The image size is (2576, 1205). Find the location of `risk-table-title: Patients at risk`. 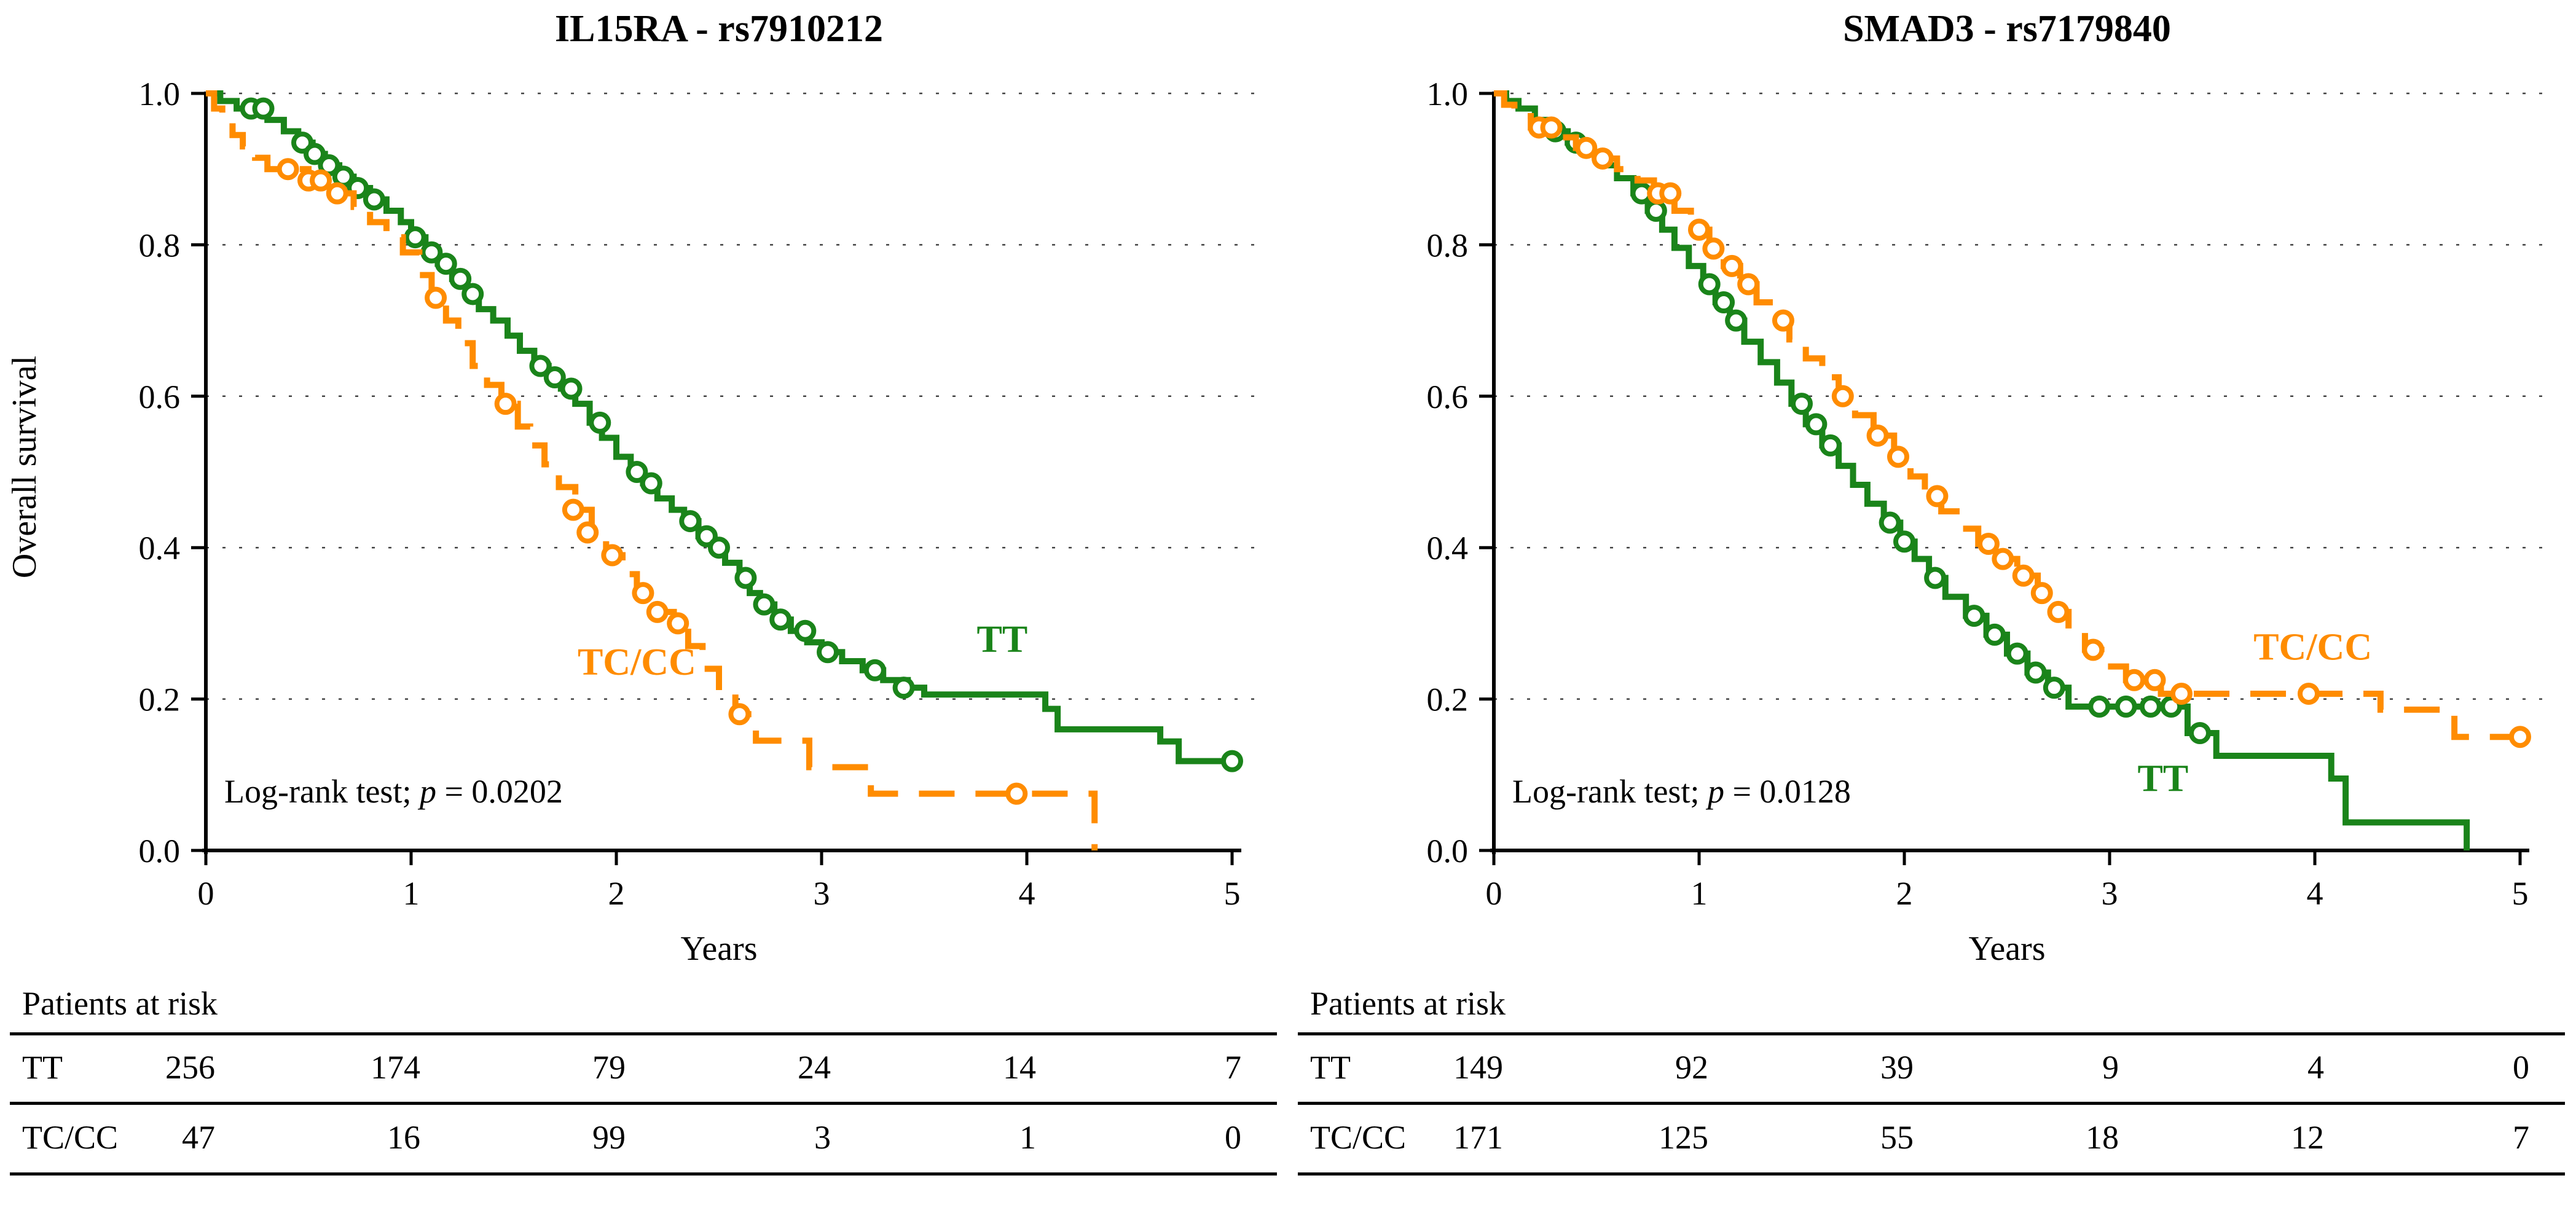

risk-table-title: Patients at risk is located at coordinates (1408, 1003).